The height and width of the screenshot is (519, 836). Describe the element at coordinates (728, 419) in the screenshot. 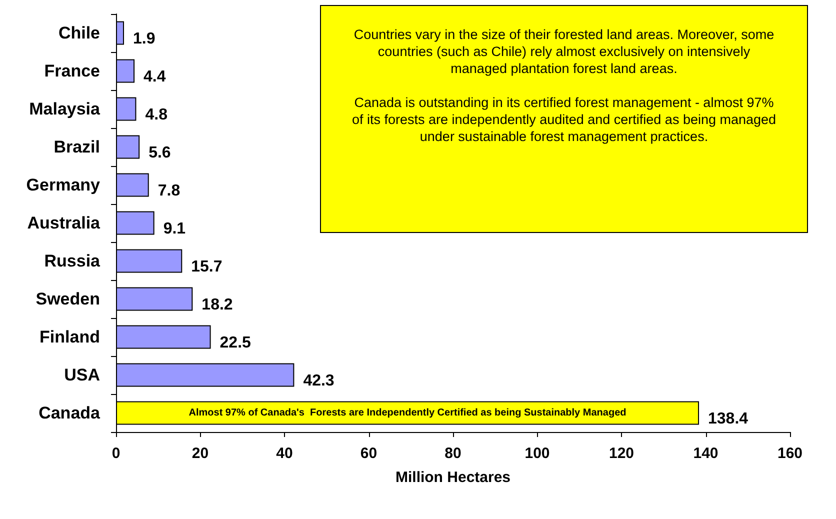

I see `data-label: 138.4` at that location.